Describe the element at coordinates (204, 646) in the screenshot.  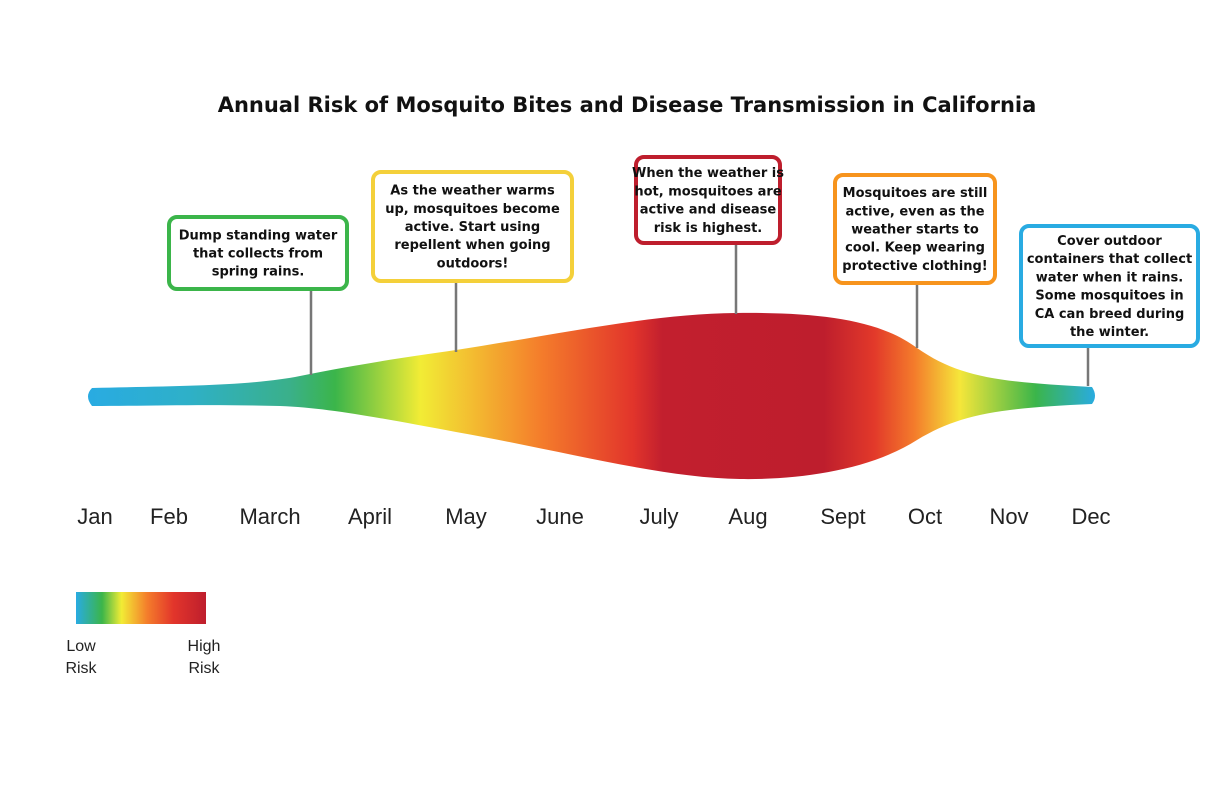
I see `legend-high: High` at that location.